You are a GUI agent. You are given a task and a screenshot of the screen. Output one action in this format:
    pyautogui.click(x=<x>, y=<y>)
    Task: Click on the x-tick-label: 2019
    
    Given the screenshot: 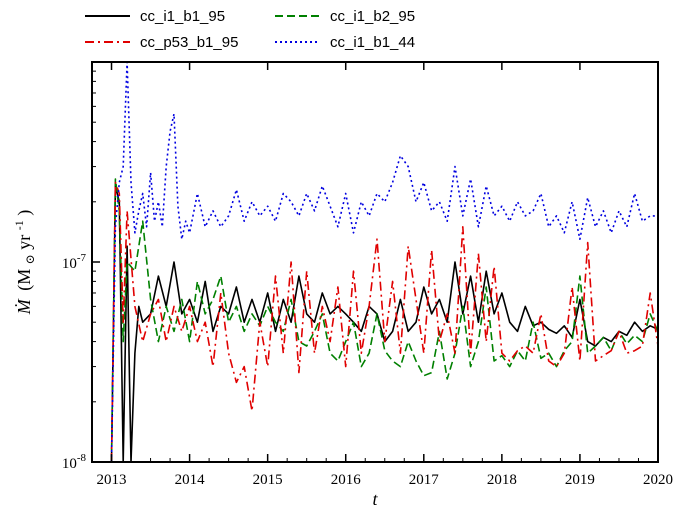 What is the action you would take?
    pyautogui.click(x=580, y=480)
    